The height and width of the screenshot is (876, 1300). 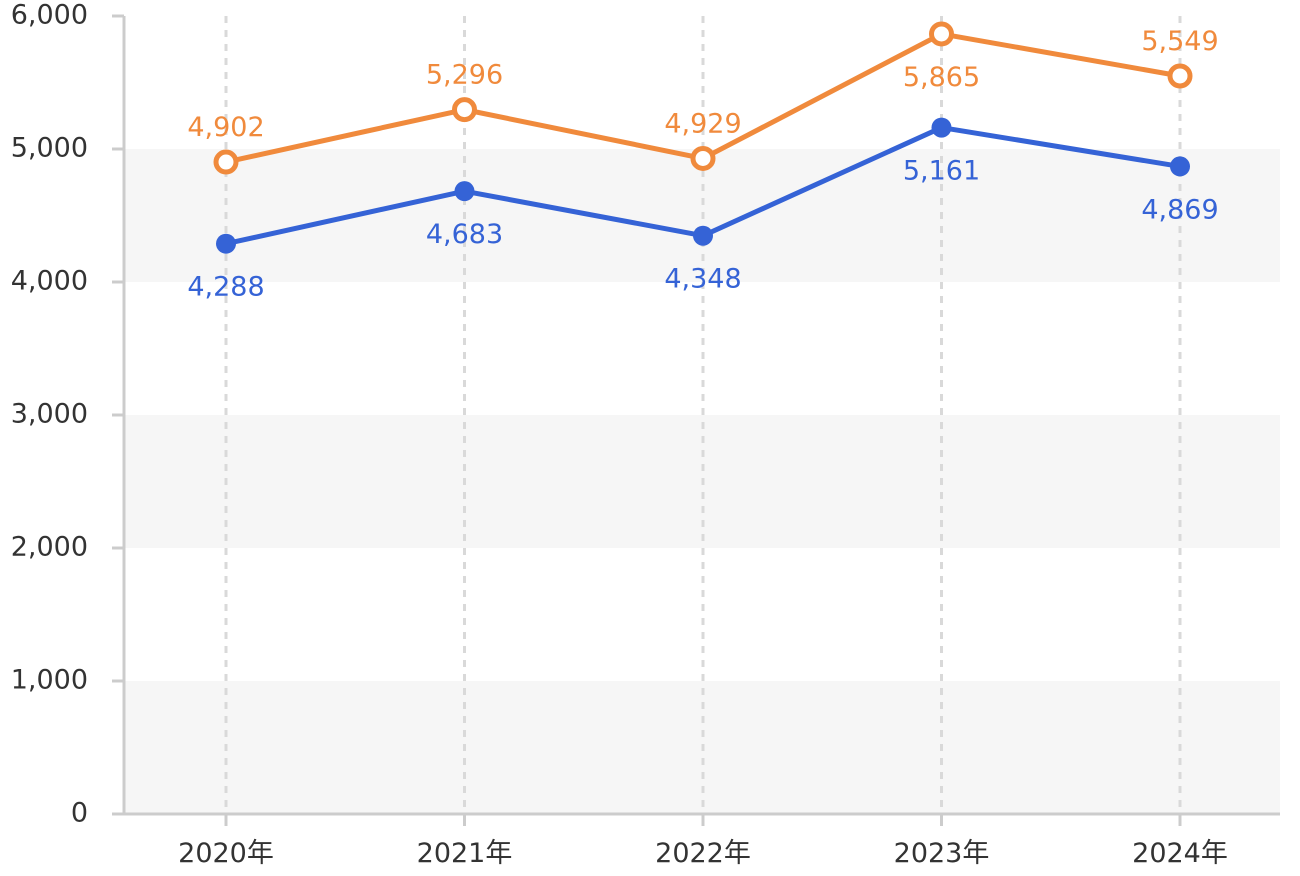 What do you see at coordinates (941, 171) in the screenshot?
I see `data-label: 5,161` at bounding box center [941, 171].